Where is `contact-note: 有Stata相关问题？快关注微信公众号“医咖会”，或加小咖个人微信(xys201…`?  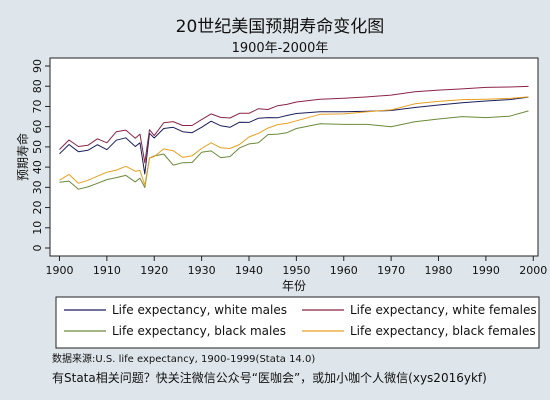
contact-note: 有Stata相关问题？快关注微信公众号“医咖会”，或加小咖个人微信(xys201… is located at coordinates (269, 378).